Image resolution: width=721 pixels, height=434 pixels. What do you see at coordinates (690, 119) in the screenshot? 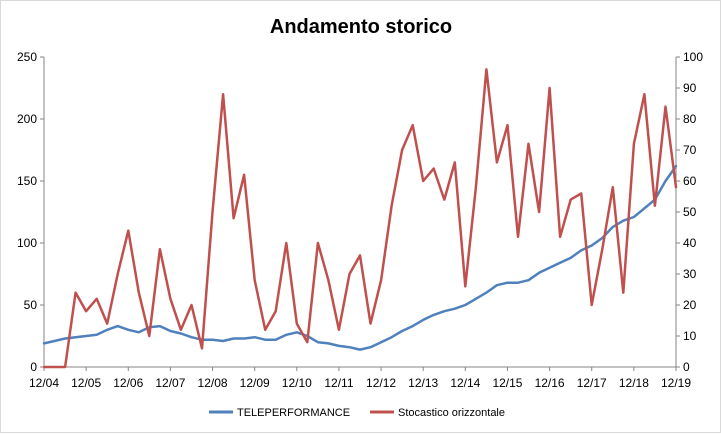
I see `right-tick-label: 80` at bounding box center [690, 119].